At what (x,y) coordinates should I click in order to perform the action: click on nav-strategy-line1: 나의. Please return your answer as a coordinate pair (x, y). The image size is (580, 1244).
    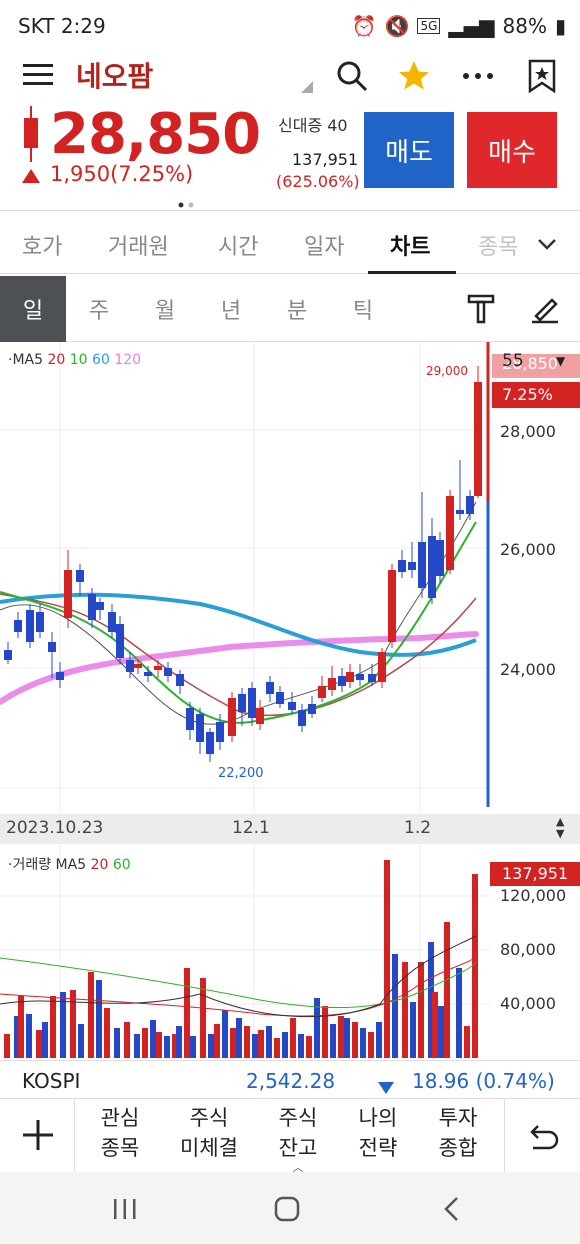
    Looking at the image, I should click on (378, 1118).